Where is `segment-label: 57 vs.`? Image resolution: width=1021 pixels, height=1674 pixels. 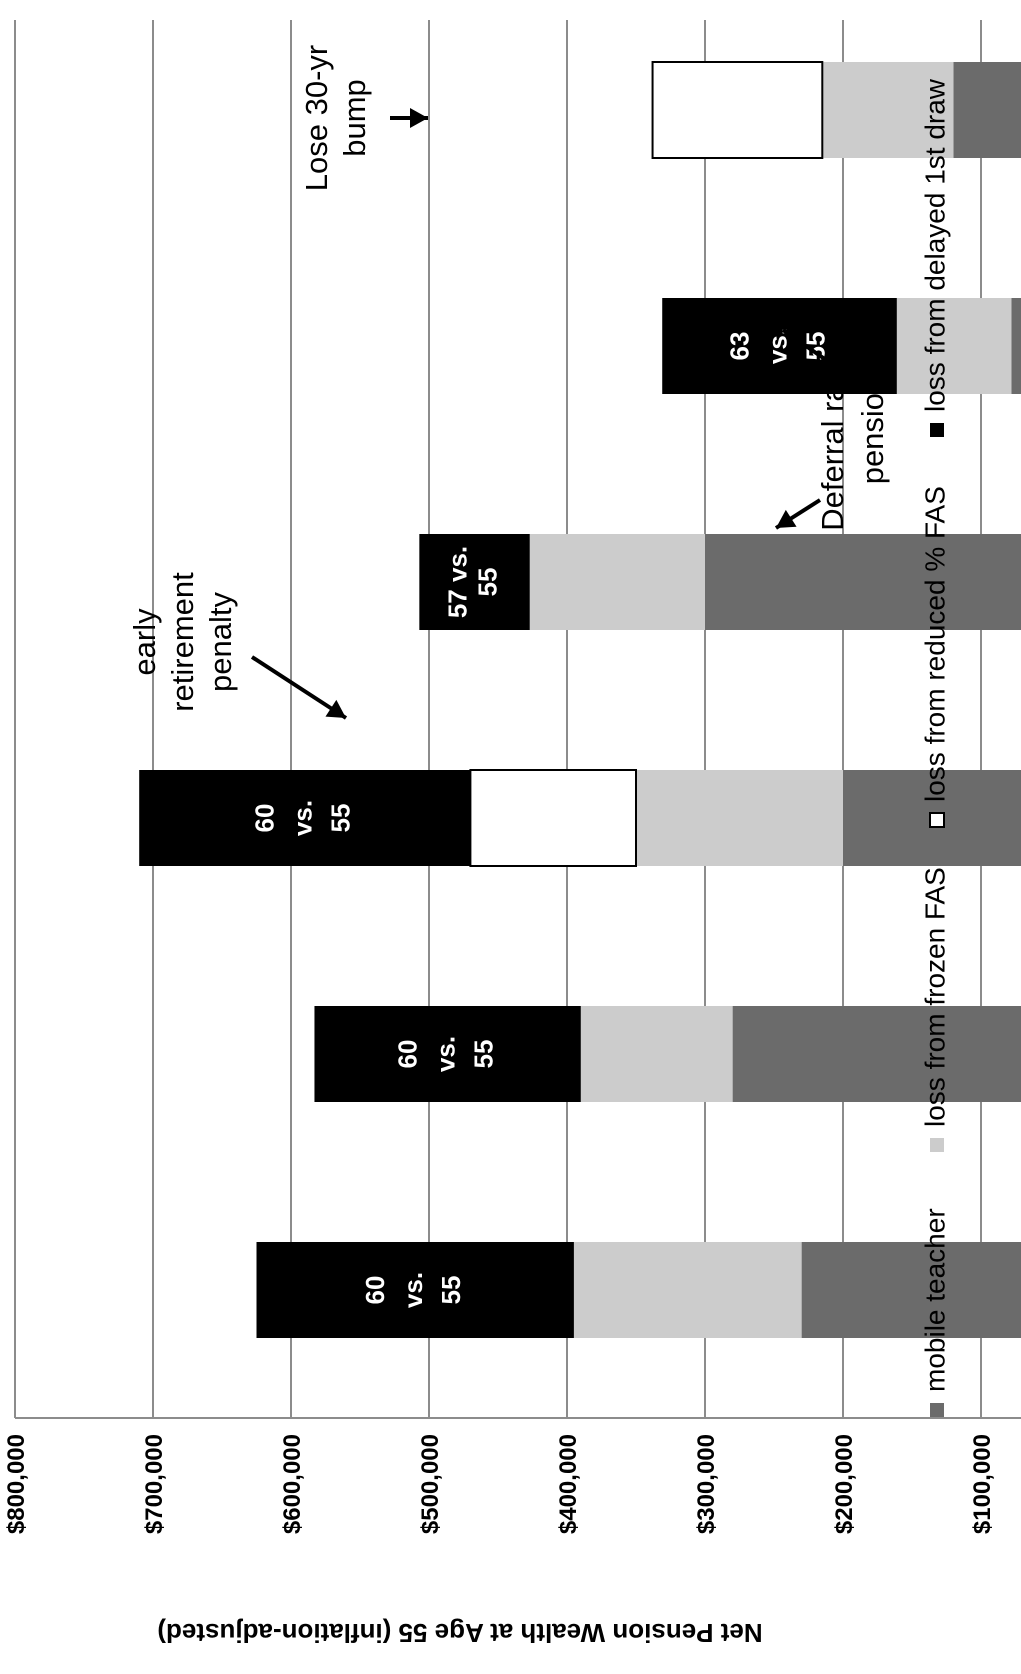
segment-label: 57 vs. is located at coordinates (457, 582).